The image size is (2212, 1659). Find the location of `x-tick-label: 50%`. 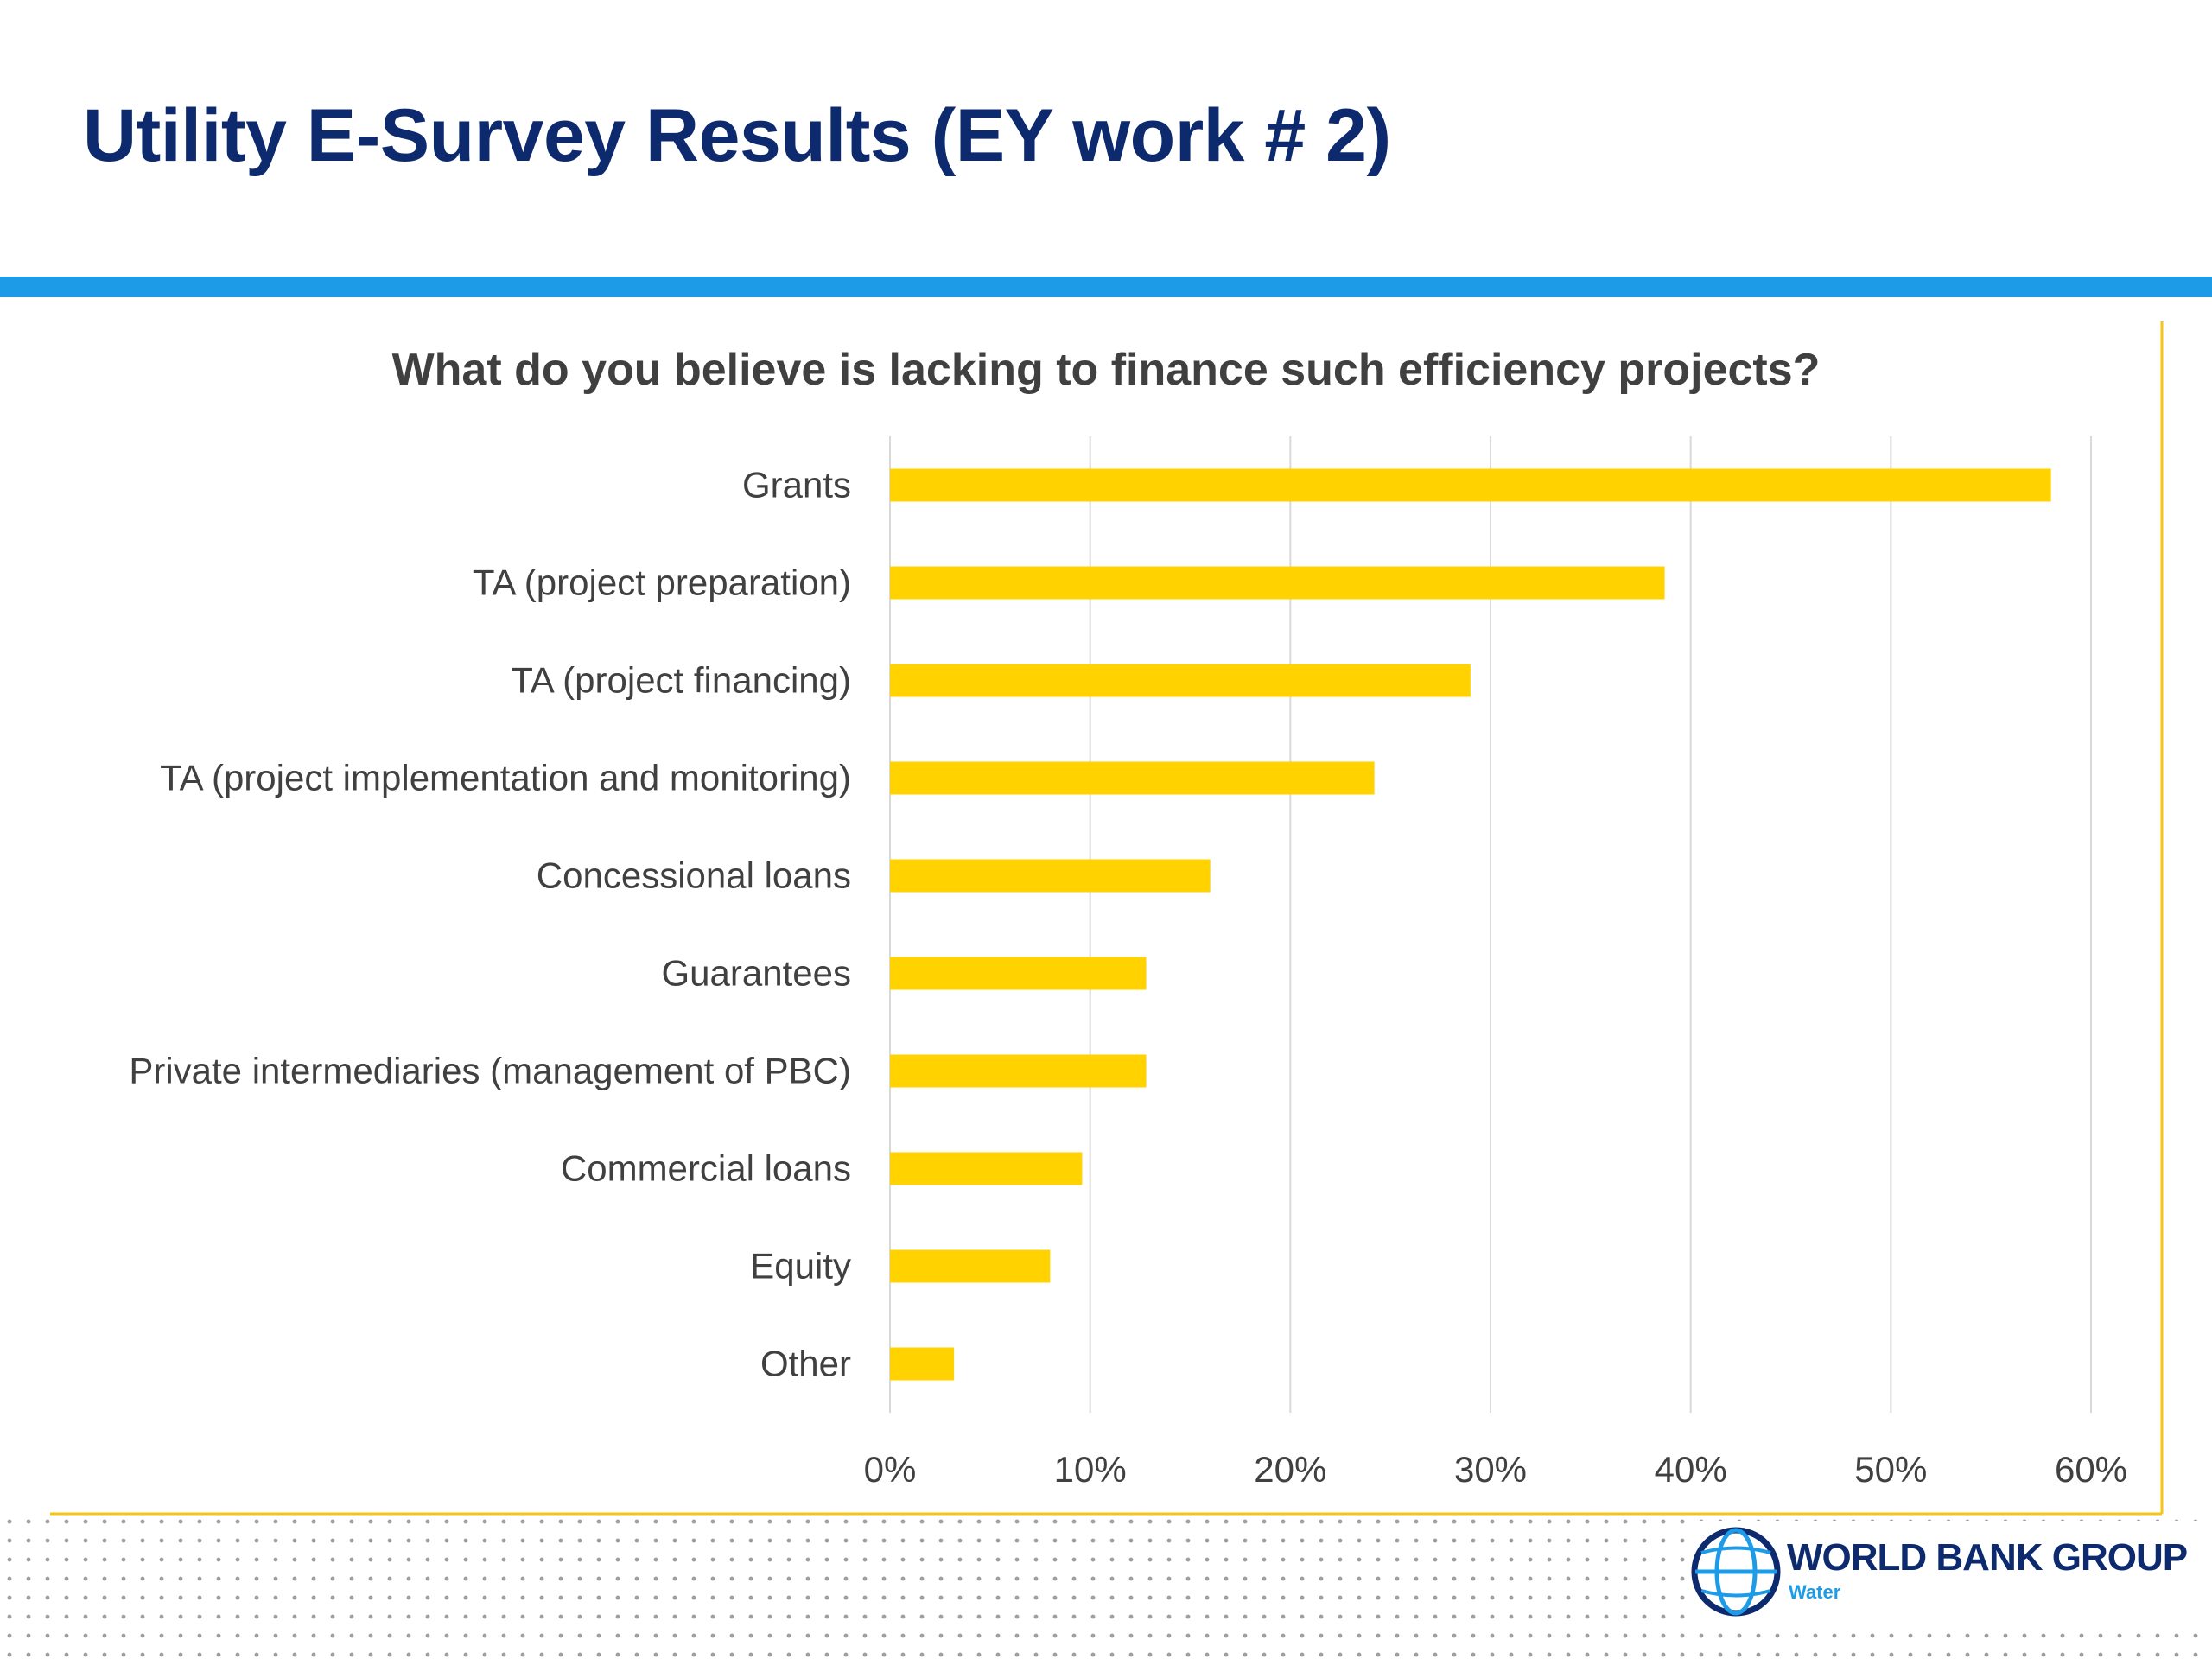

x-tick-label: 50% is located at coordinates (1890, 1469).